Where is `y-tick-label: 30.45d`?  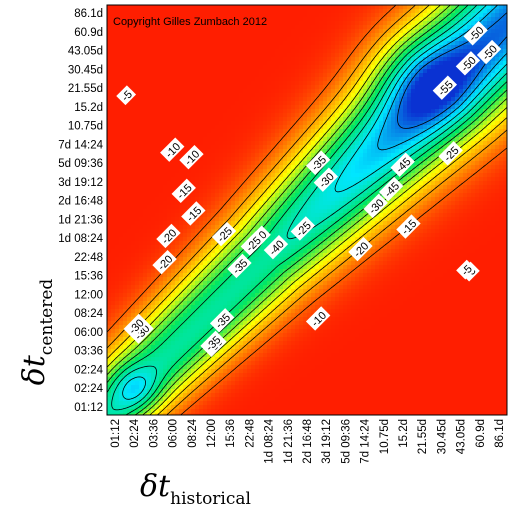
y-tick-label: 30.45d is located at coordinates (85, 70).